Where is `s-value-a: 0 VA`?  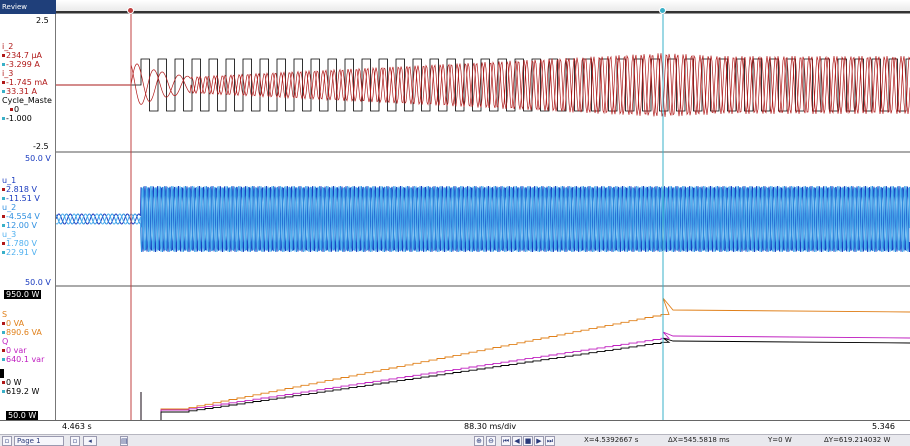
s-value-a: 0 VA is located at coordinates (15, 323).